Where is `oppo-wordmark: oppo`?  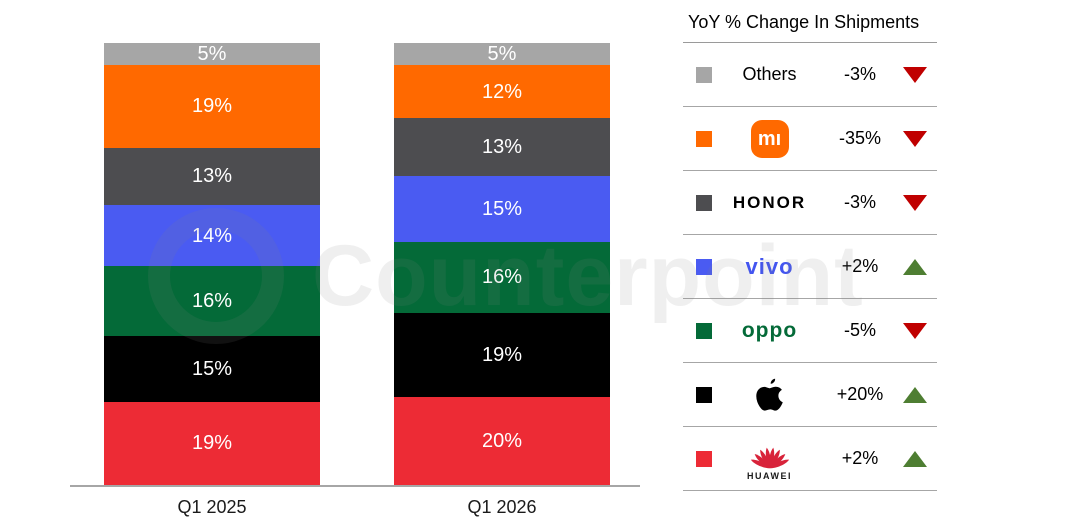 oppo-wordmark: oppo is located at coordinates (769, 330).